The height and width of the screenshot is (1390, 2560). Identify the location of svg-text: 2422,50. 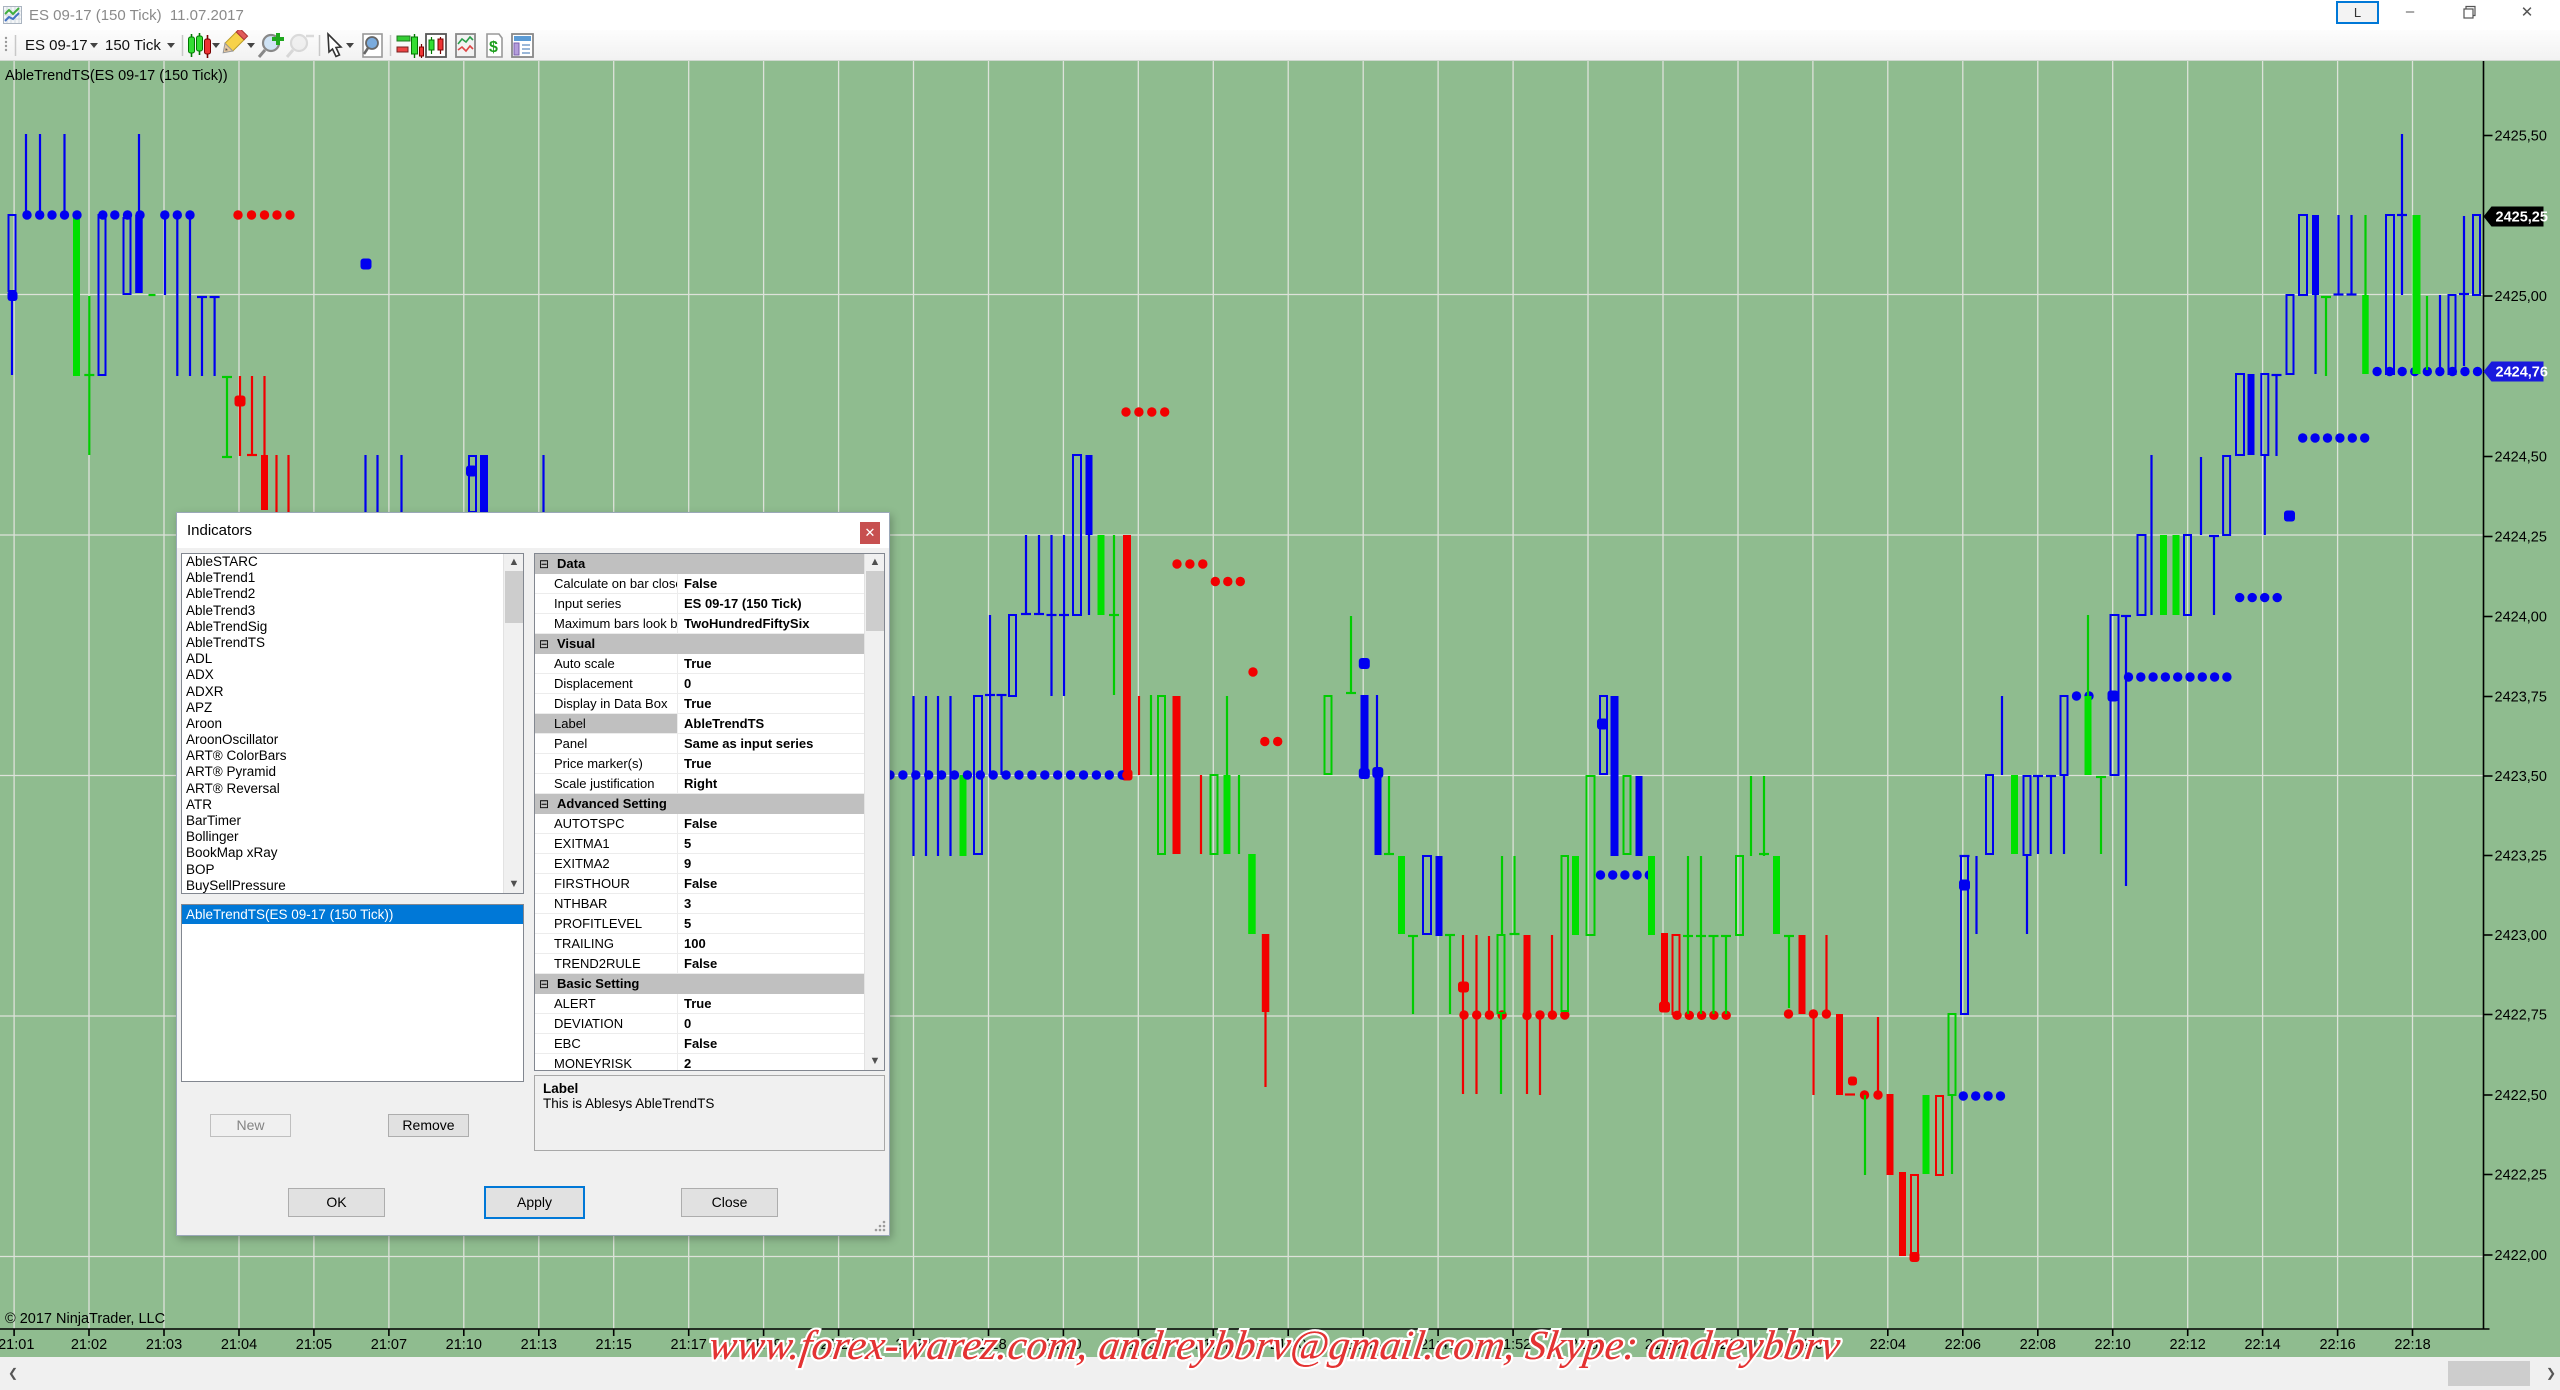
(2521, 1096).